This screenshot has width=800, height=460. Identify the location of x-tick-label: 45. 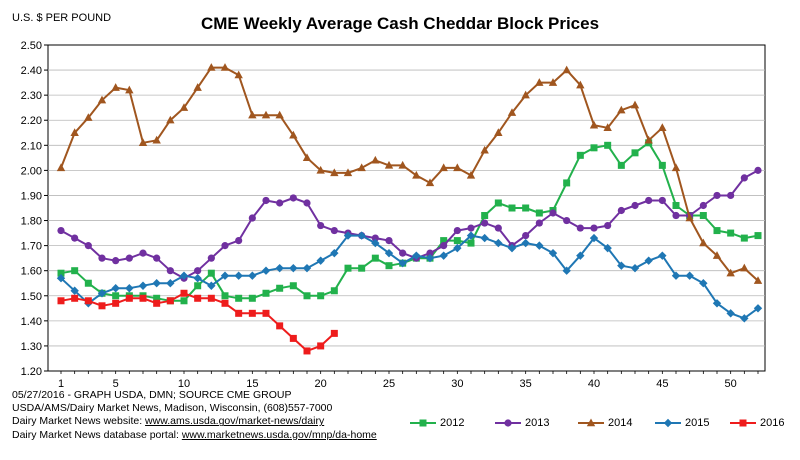
(662, 384).